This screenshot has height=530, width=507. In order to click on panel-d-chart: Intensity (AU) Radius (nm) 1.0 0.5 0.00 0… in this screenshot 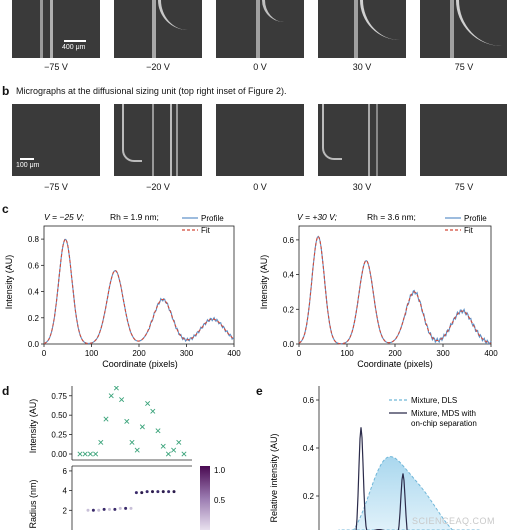, I will do `click(127, 458)`.